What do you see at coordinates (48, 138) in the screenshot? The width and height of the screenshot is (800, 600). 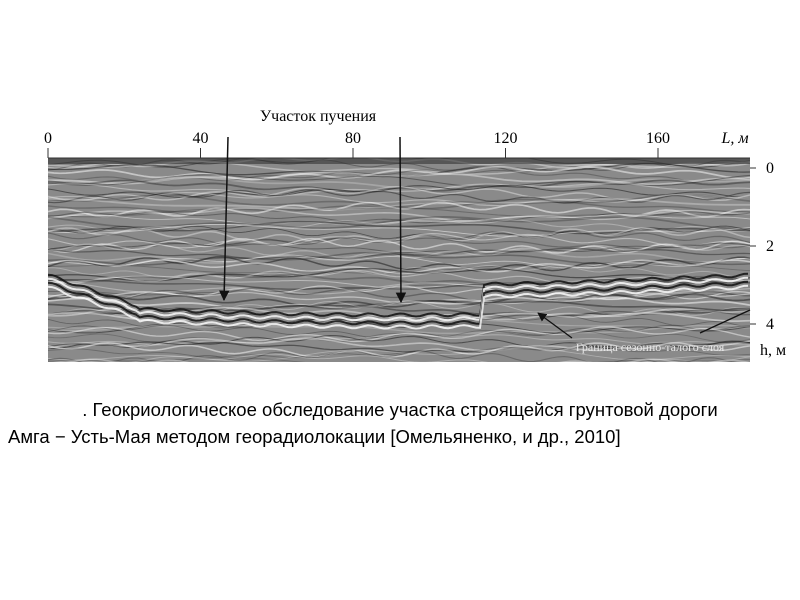 I see `x-tick-label: 0` at bounding box center [48, 138].